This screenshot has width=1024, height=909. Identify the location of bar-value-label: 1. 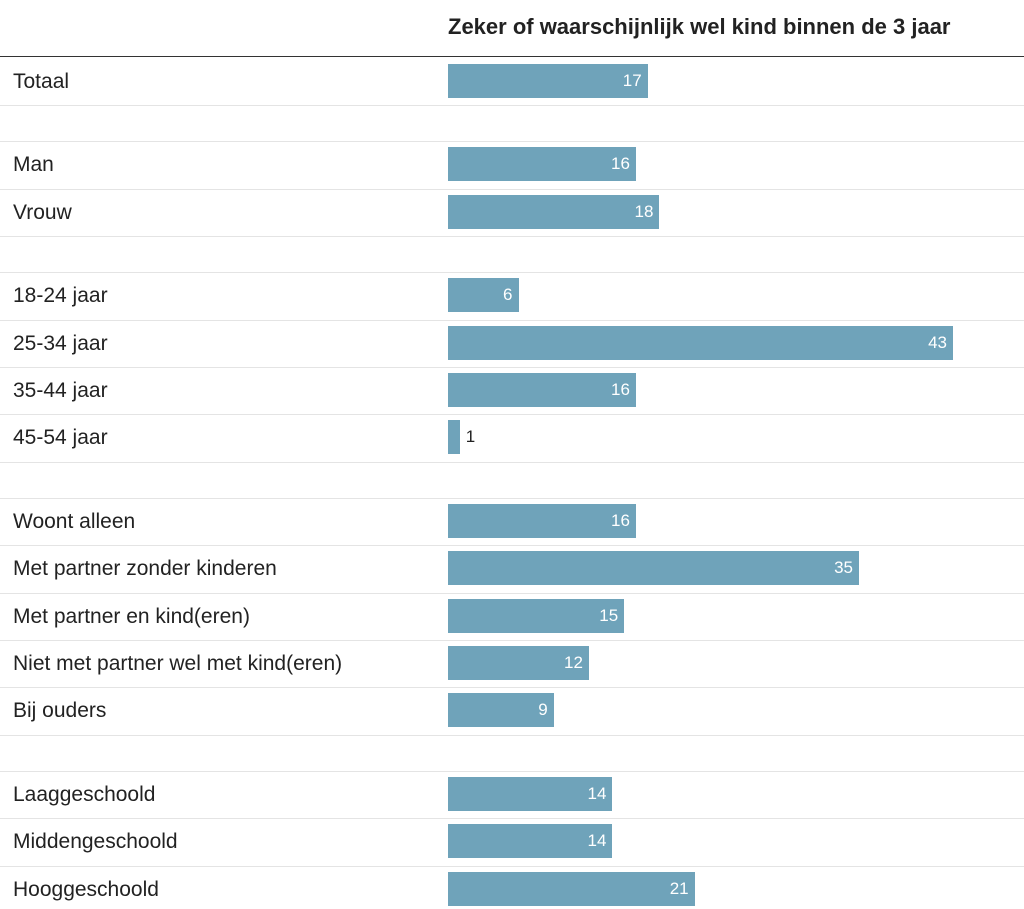
(470, 437).